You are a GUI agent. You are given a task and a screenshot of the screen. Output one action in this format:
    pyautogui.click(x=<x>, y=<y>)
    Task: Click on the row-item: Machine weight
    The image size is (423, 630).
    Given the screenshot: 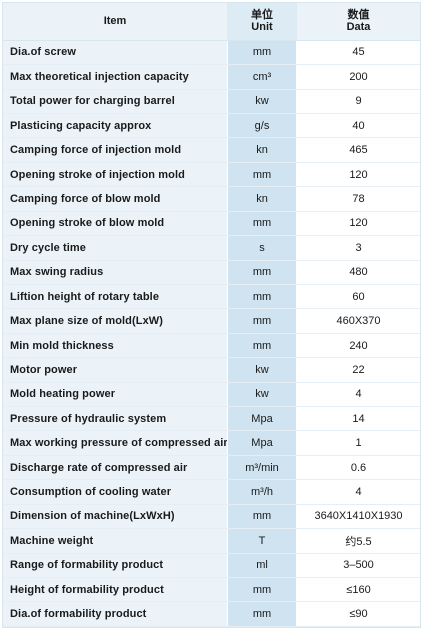 What is the action you would take?
    pyautogui.click(x=115, y=540)
    